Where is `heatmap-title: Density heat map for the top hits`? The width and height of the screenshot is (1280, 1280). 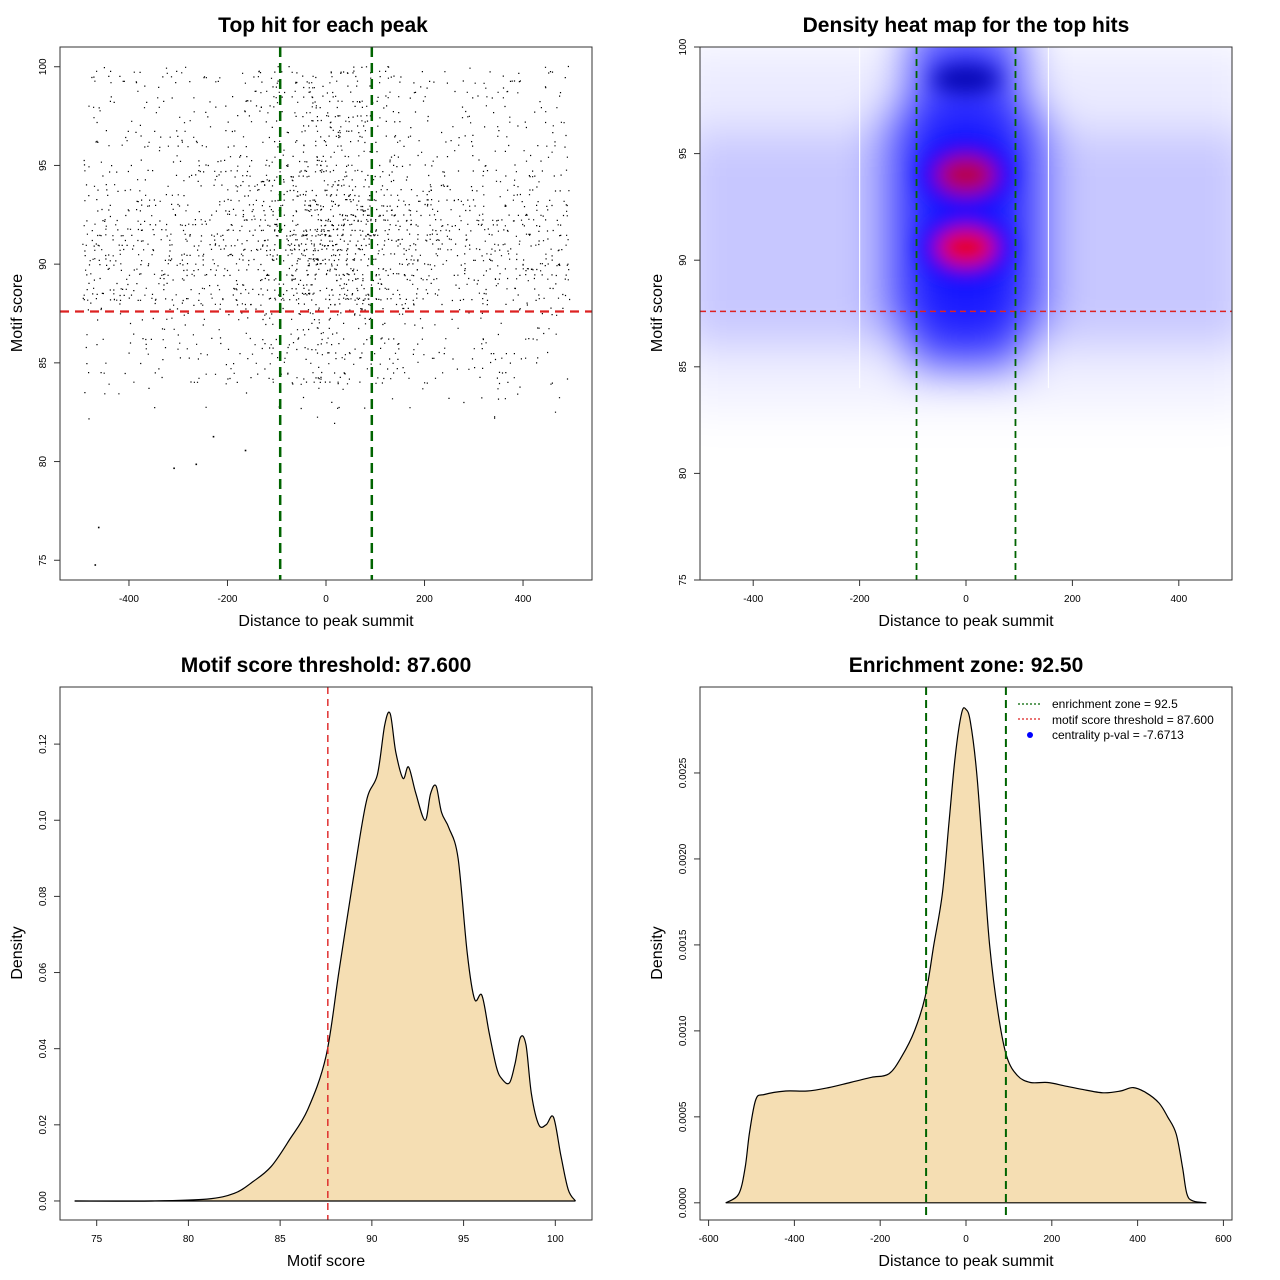 heatmap-title: Density heat map for the top hits is located at coordinates (966, 25).